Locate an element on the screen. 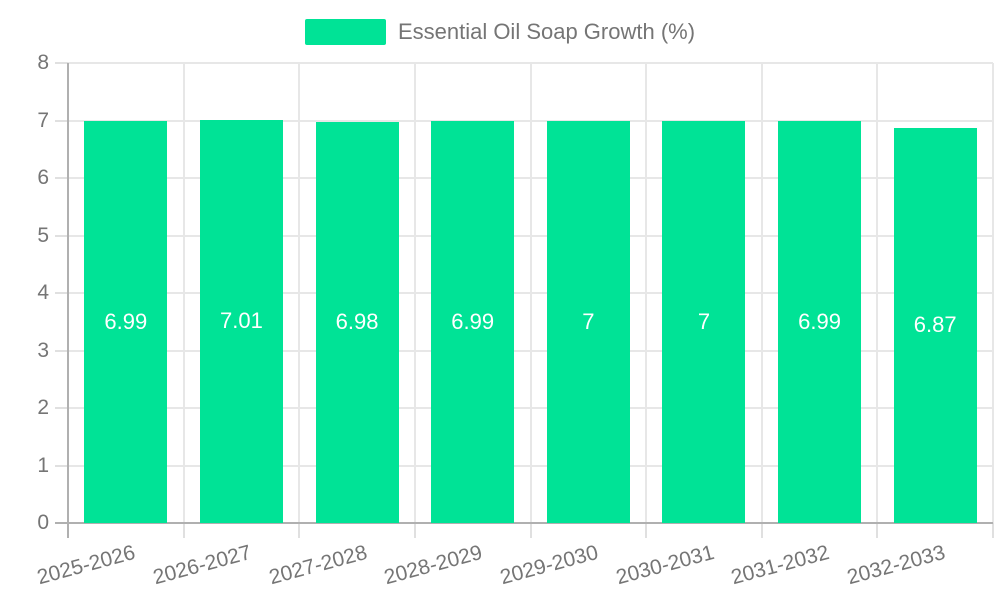  bar: 6.98 is located at coordinates (357, 322).